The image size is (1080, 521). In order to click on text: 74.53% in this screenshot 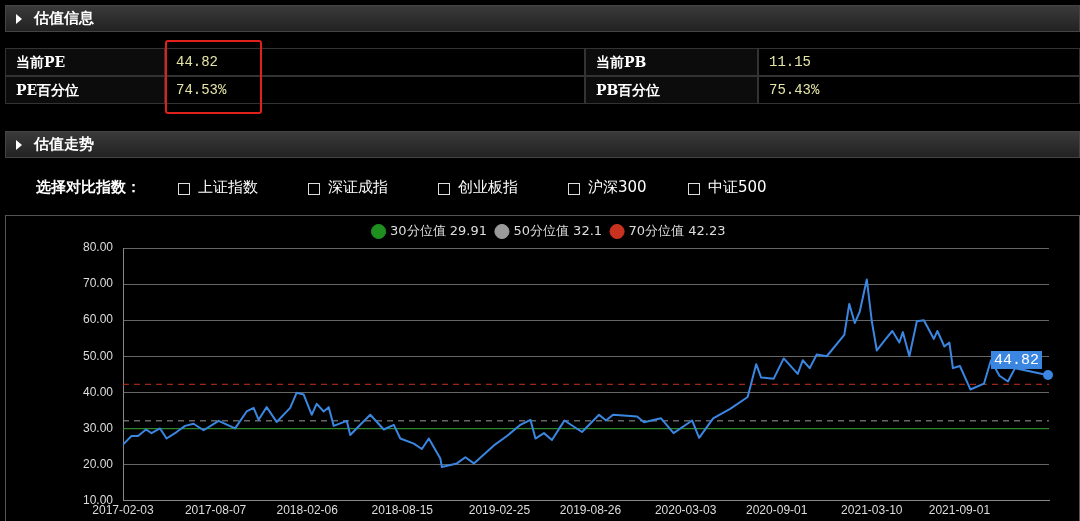, I will do `click(375, 90)`.